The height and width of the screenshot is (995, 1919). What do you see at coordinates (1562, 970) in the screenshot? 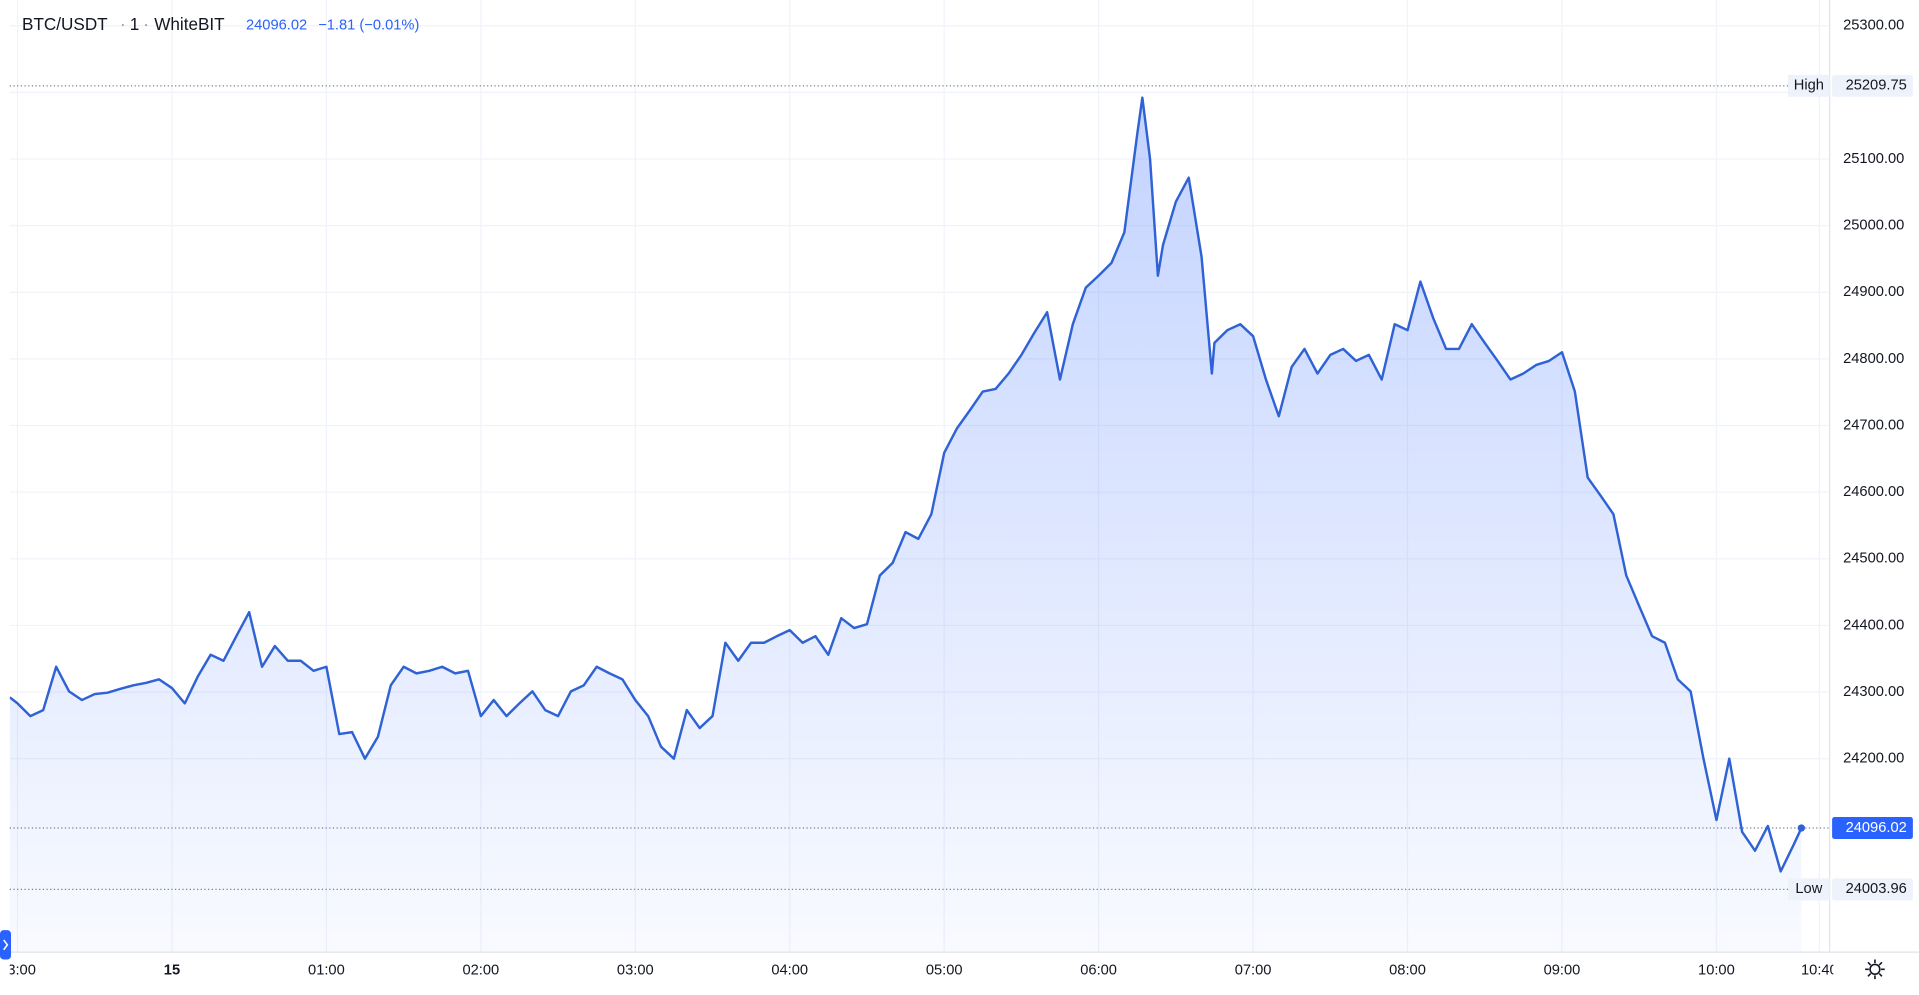
I see `x-tick-label: 09:00` at bounding box center [1562, 970].